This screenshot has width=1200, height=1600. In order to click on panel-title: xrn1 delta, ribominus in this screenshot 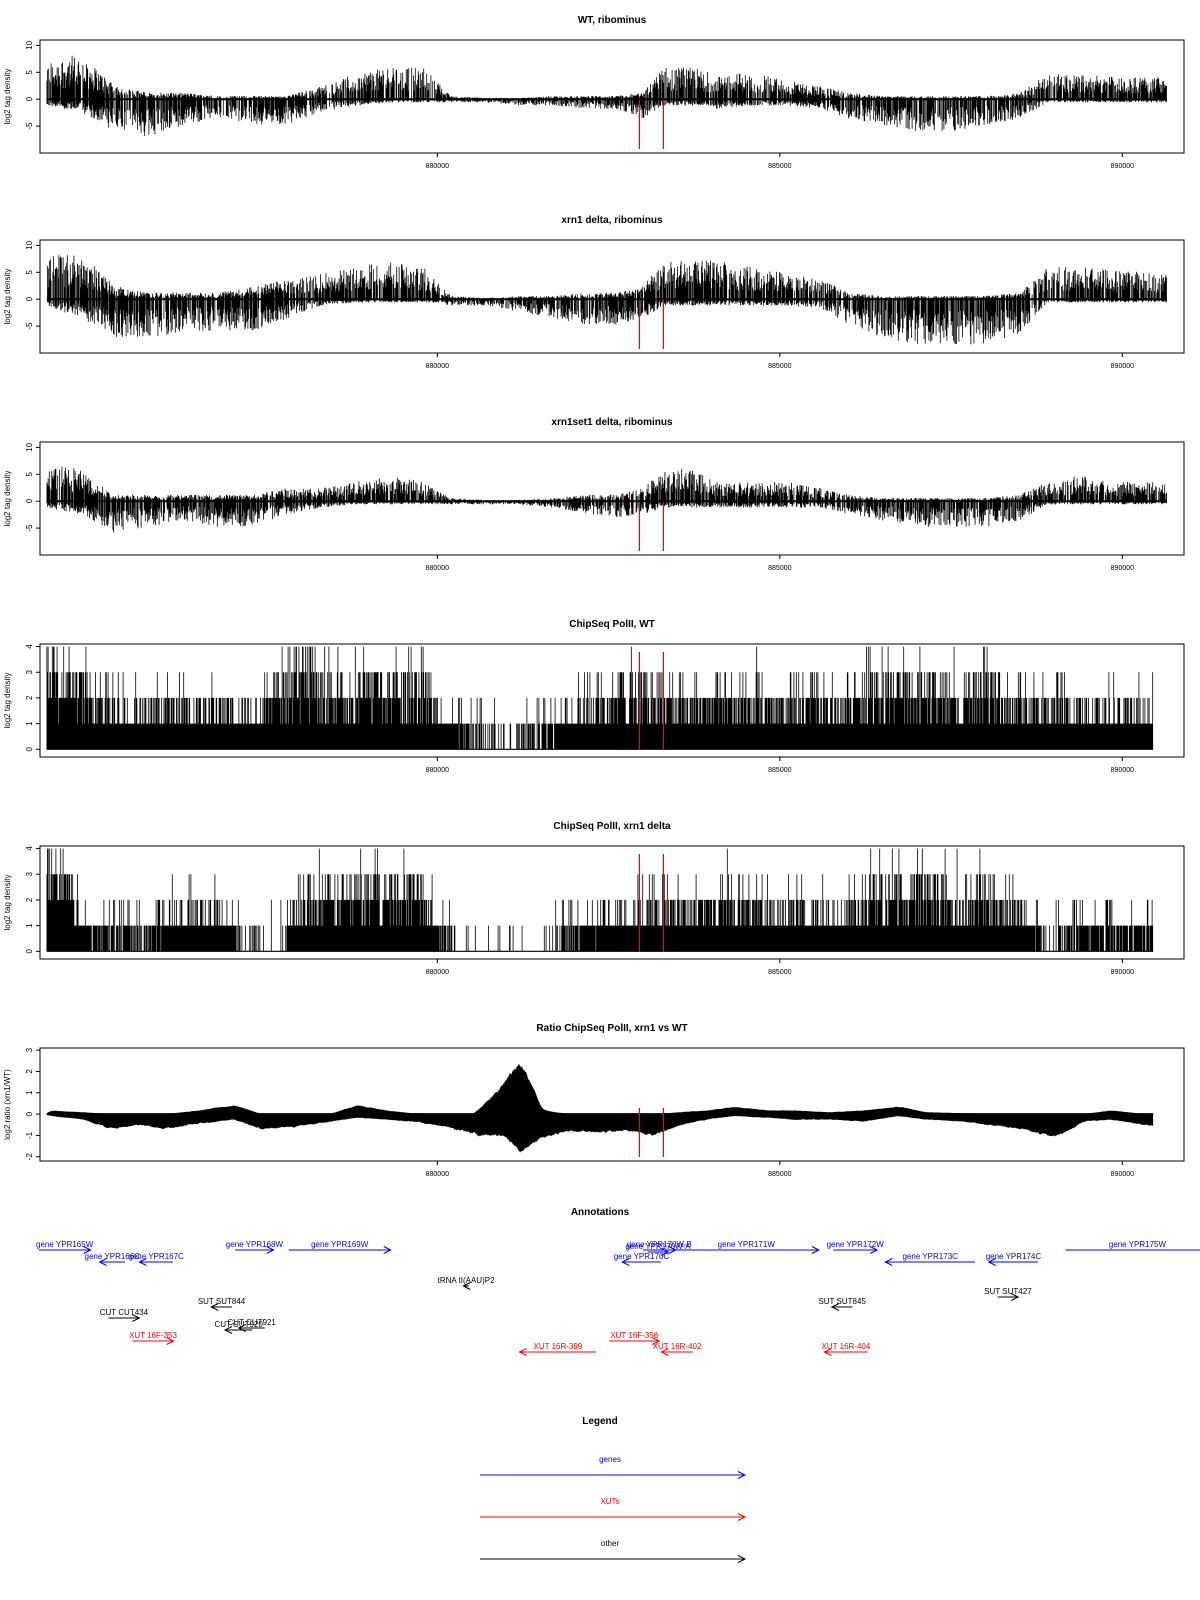, I will do `click(612, 220)`.